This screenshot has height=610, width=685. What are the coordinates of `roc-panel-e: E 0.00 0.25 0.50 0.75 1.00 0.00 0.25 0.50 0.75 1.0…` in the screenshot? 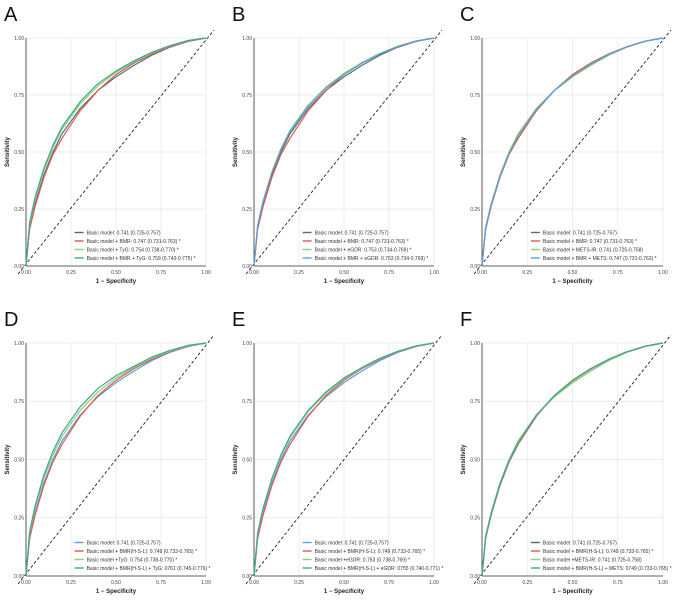 It's located at (338, 452).